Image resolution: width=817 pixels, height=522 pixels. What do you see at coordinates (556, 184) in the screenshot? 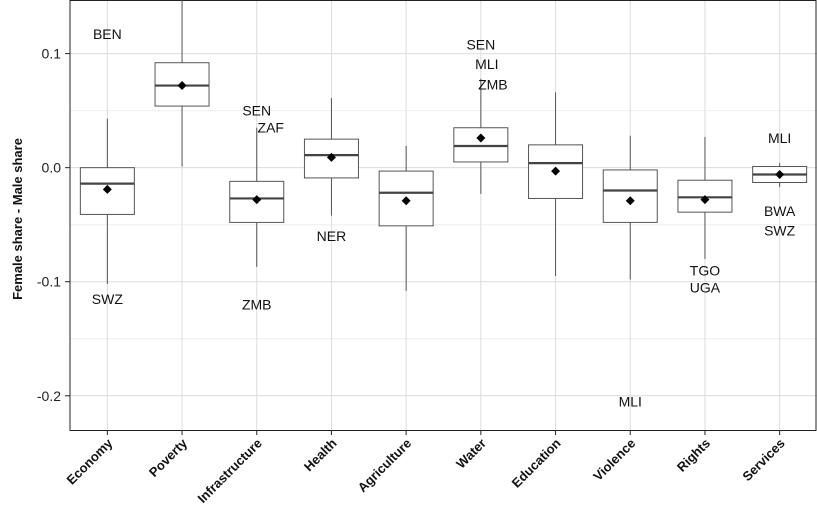
I see `box-education` at bounding box center [556, 184].